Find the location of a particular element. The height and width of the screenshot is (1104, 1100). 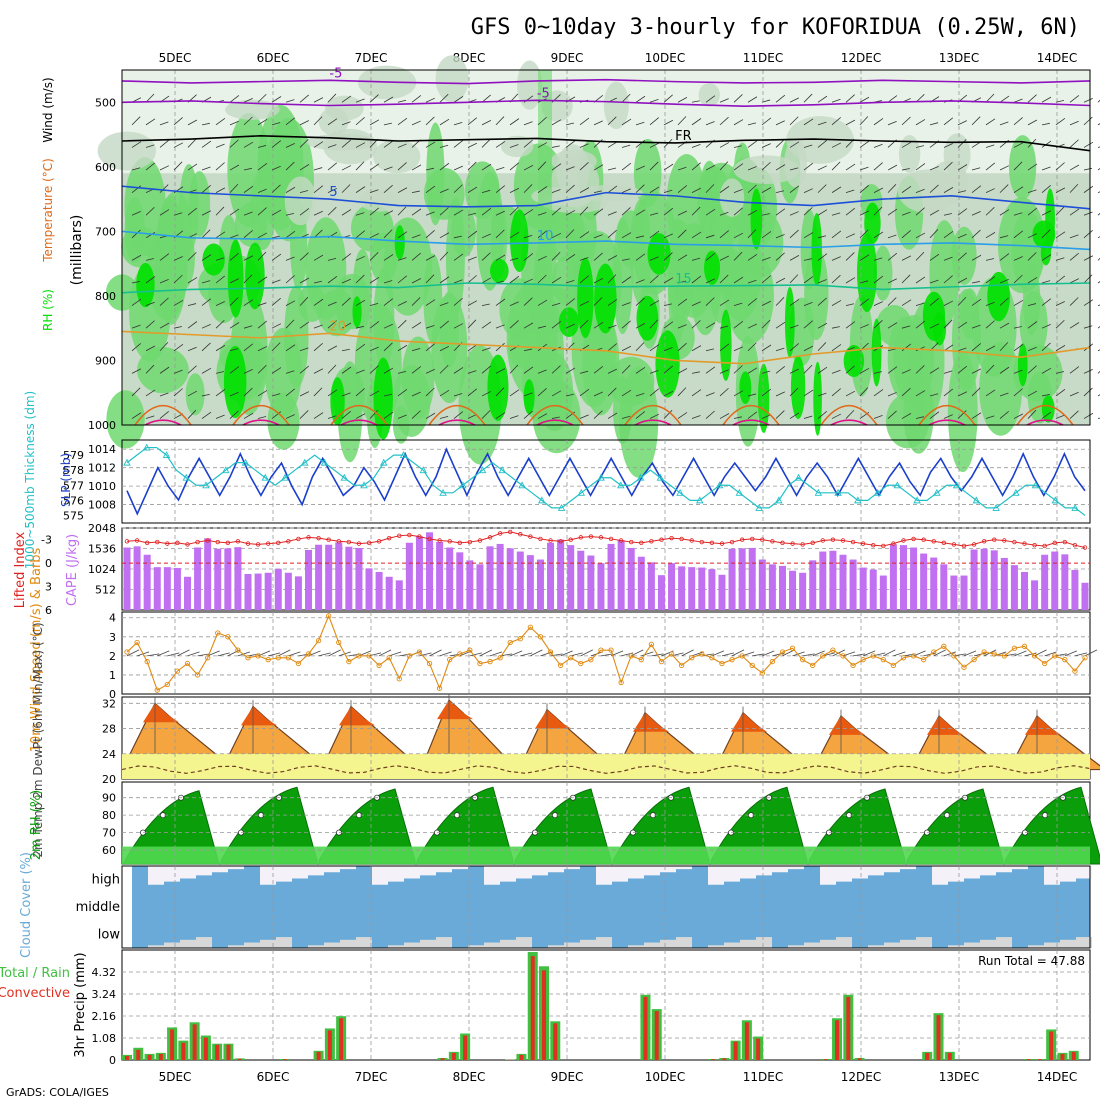

pressure-tick: 500 is located at coordinates (105, 102).